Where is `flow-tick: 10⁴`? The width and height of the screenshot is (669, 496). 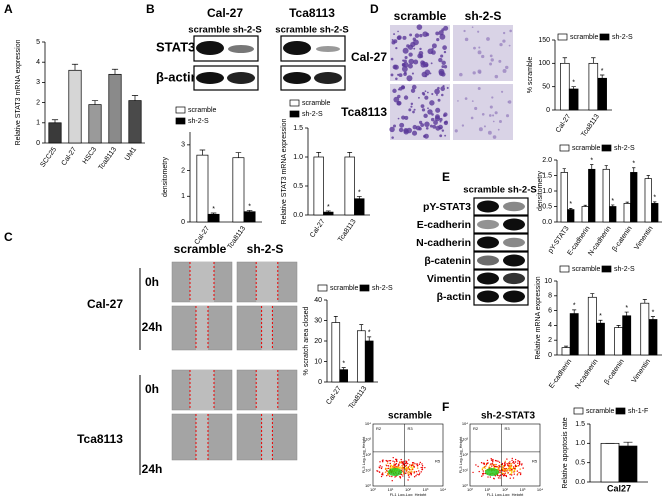
flow-tick: 10⁴ is located at coordinates (443, 489).